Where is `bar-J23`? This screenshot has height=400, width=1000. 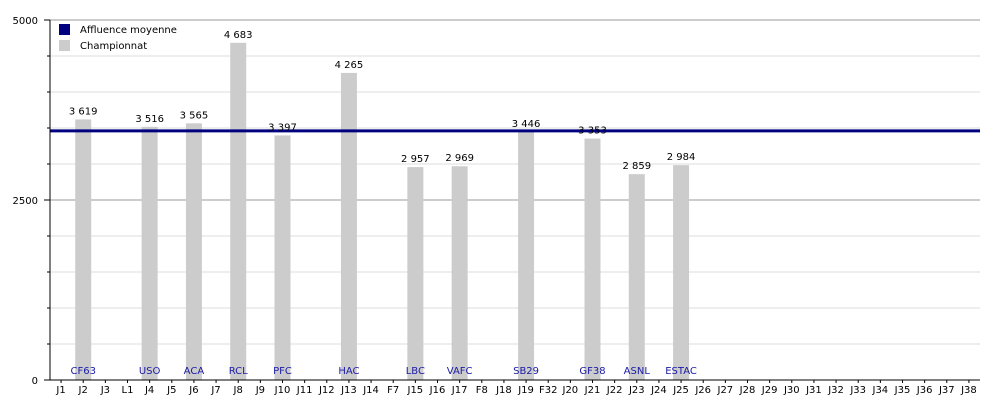
bar-J23 is located at coordinates (636, 277).